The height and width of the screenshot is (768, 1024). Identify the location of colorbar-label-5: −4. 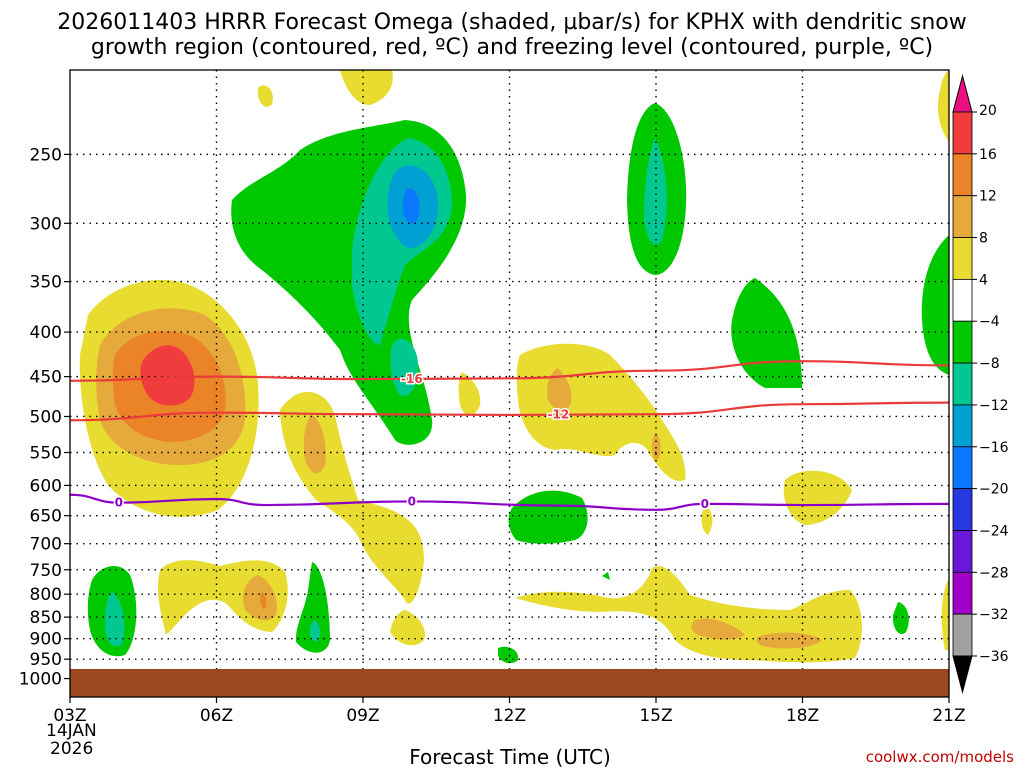
(989, 322).